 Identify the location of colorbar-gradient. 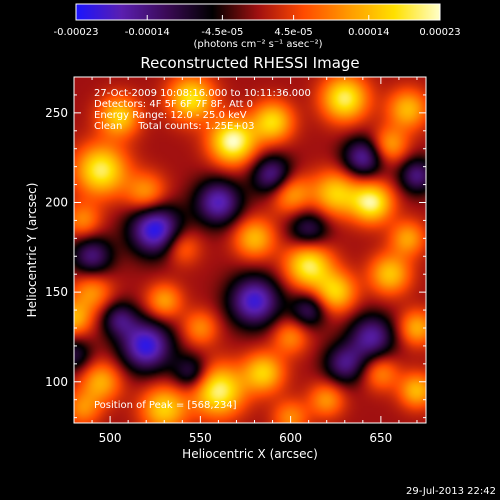
(258, 12).